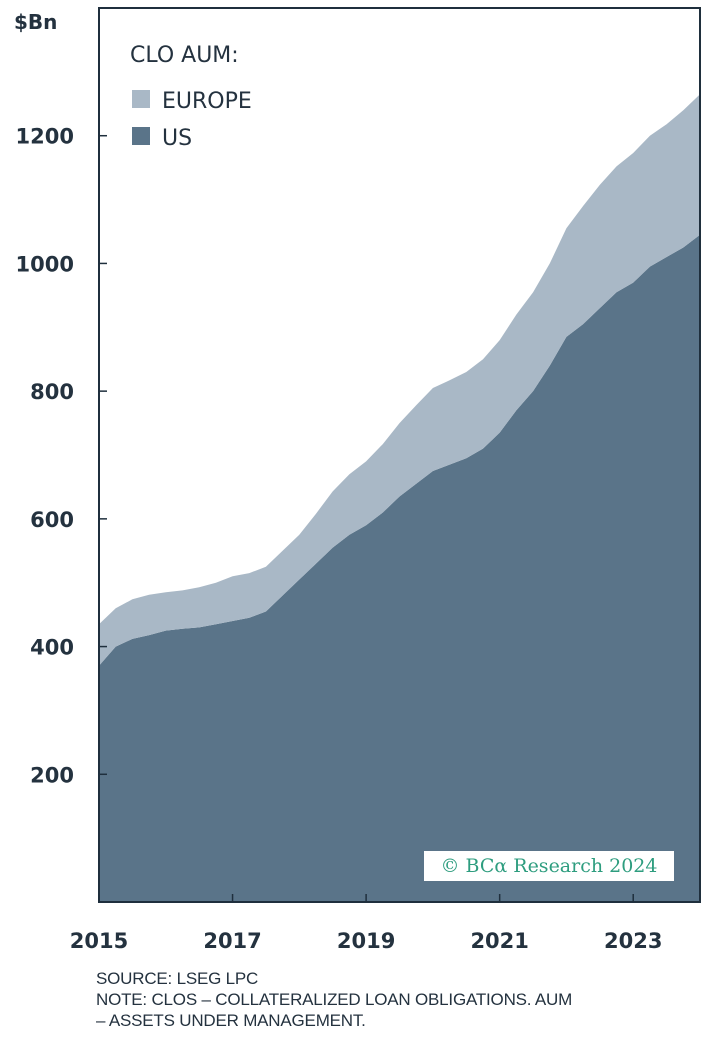  I want to click on x-tick-label: 2015, so click(99, 941).